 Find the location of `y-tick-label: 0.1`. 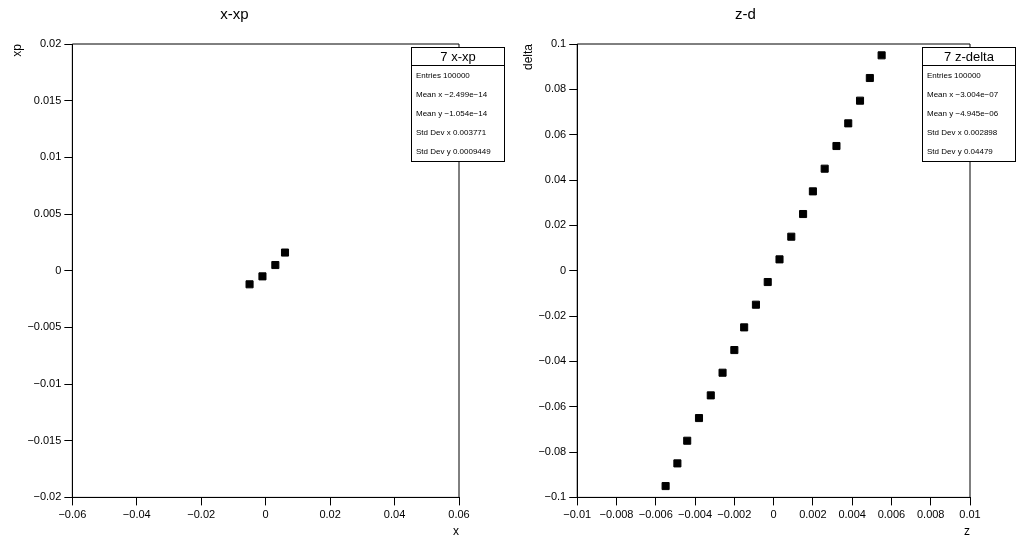

y-tick-label: 0.1 is located at coordinates (558, 43).